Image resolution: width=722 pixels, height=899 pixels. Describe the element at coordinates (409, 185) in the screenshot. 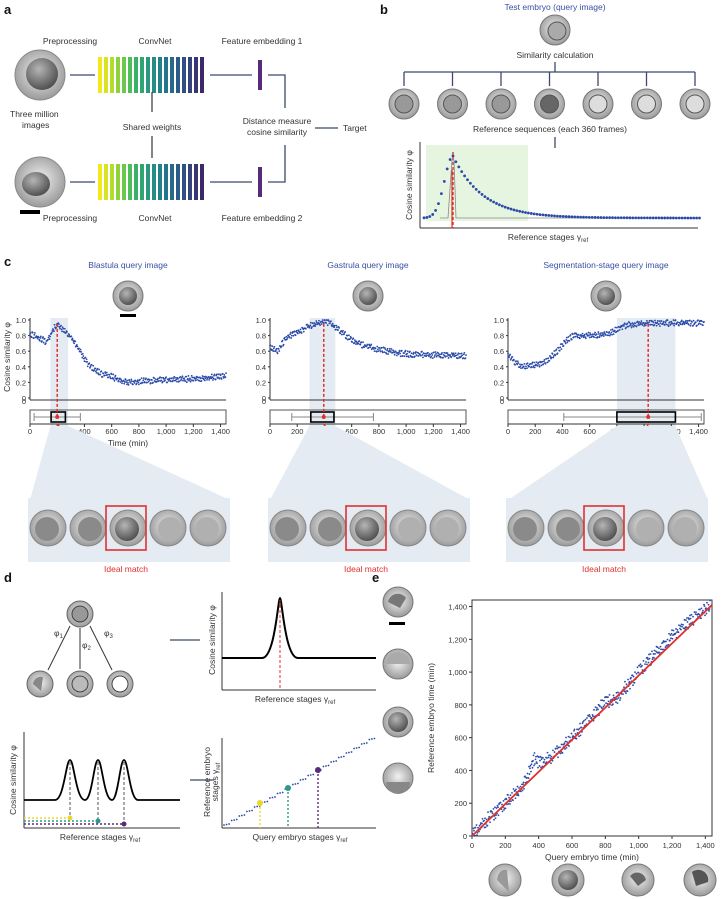

I see `b-ylabel: Cosine similarity φ` at that location.